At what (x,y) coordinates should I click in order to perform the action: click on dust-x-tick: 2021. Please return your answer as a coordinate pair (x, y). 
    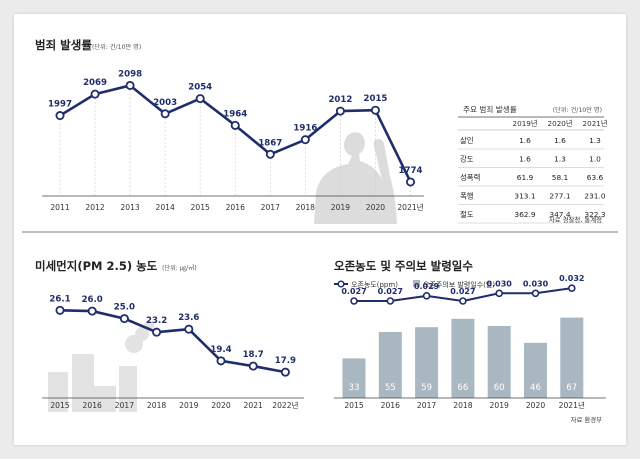
    Looking at the image, I should click on (253, 405).